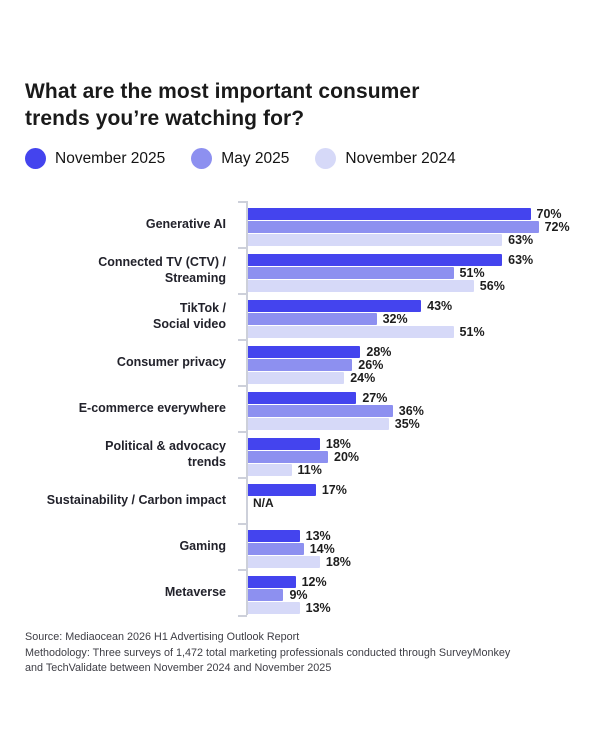  I want to click on bar-group: 13% 14% 18%, so click(418, 546).